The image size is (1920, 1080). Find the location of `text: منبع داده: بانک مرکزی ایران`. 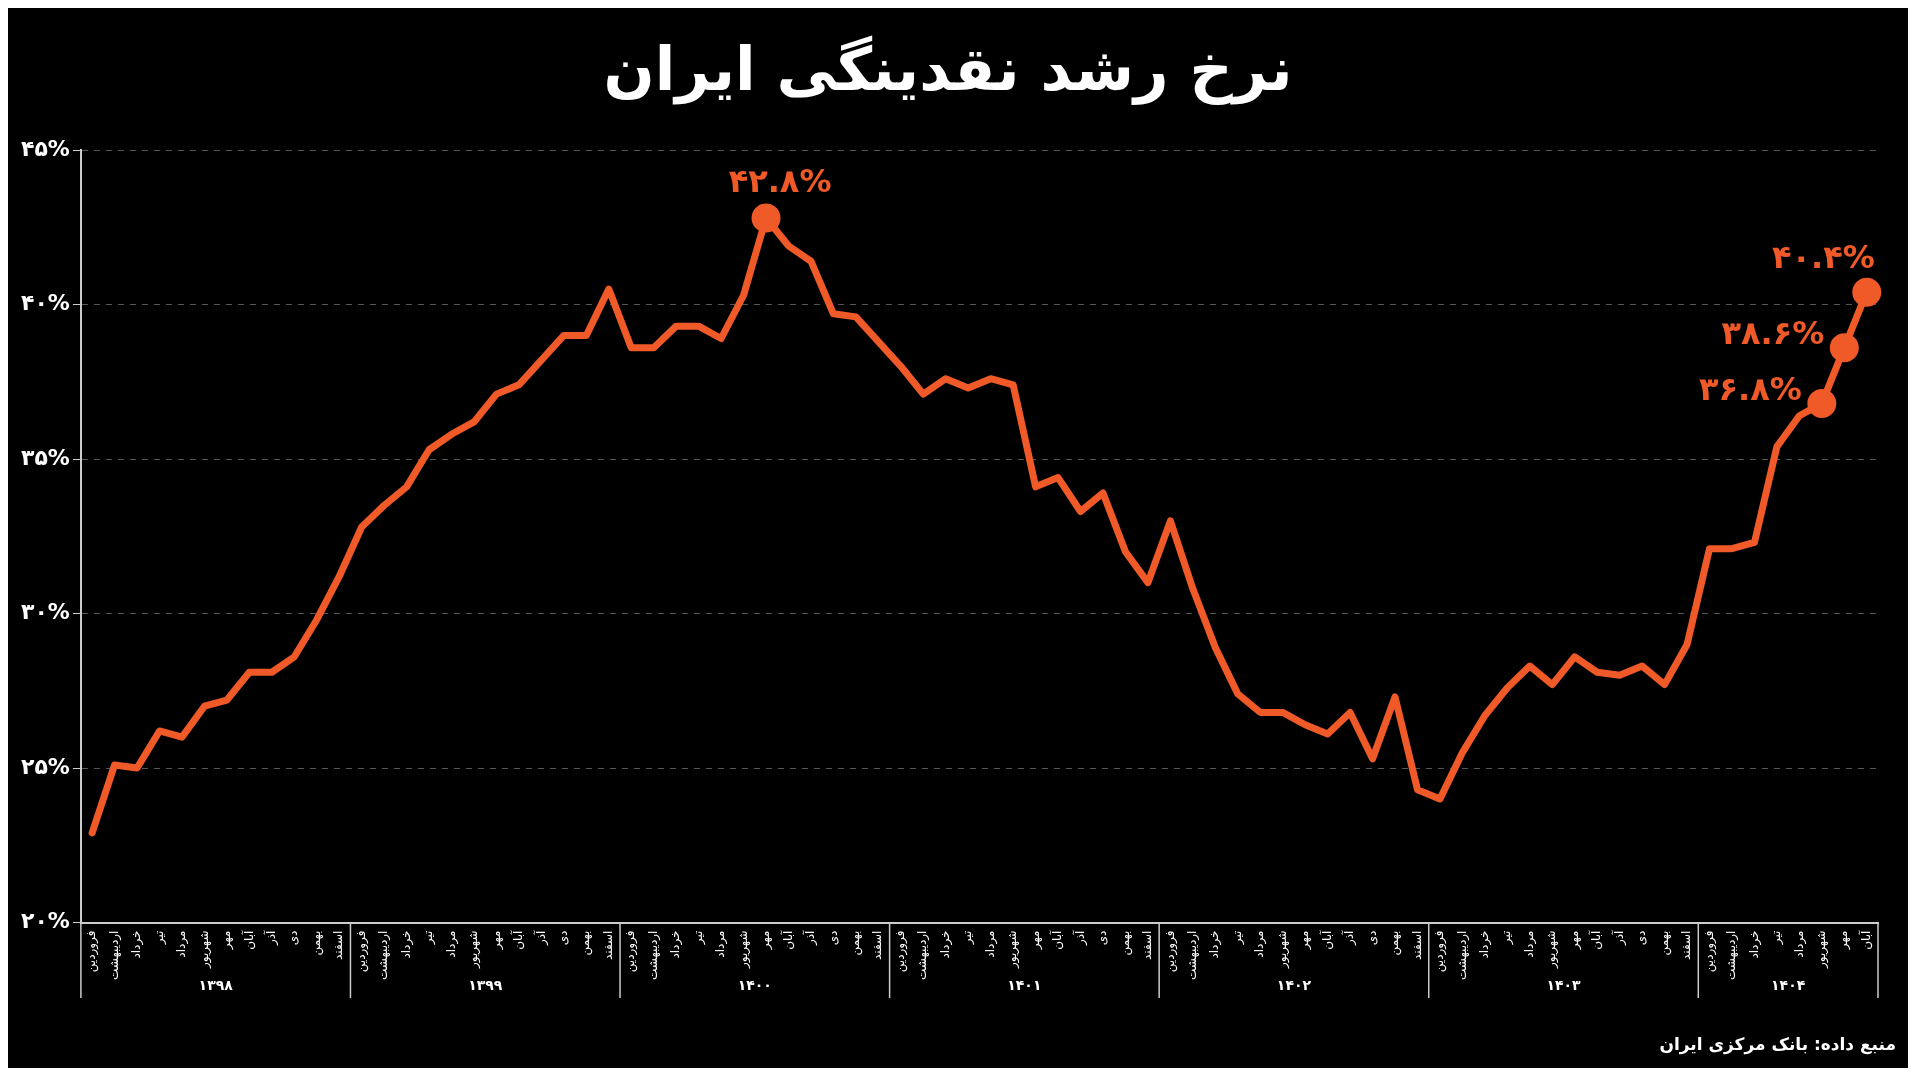

text: منبع داده: بانک مرکزی ایران is located at coordinates (1777, 1045).